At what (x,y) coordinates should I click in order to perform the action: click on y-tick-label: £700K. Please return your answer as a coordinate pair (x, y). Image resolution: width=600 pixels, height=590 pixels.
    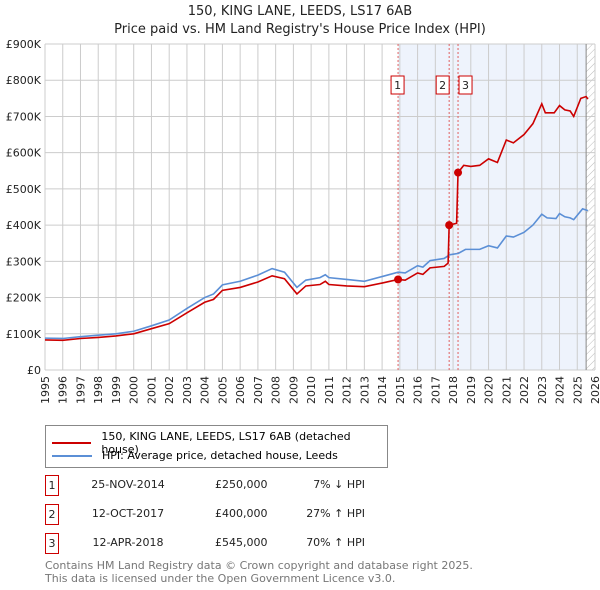
    Looking at the image, I should click on (24, 116).